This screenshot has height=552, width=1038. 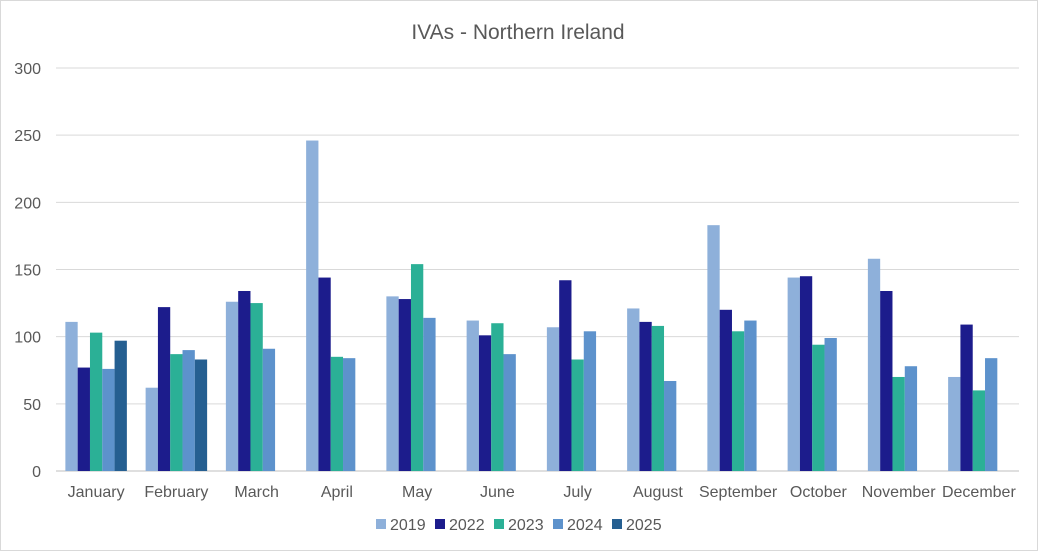 What do you see at coordinates (558, 524) in the screenshot?
I see `legend-swatch-2024` at bounding box center [558, 524].